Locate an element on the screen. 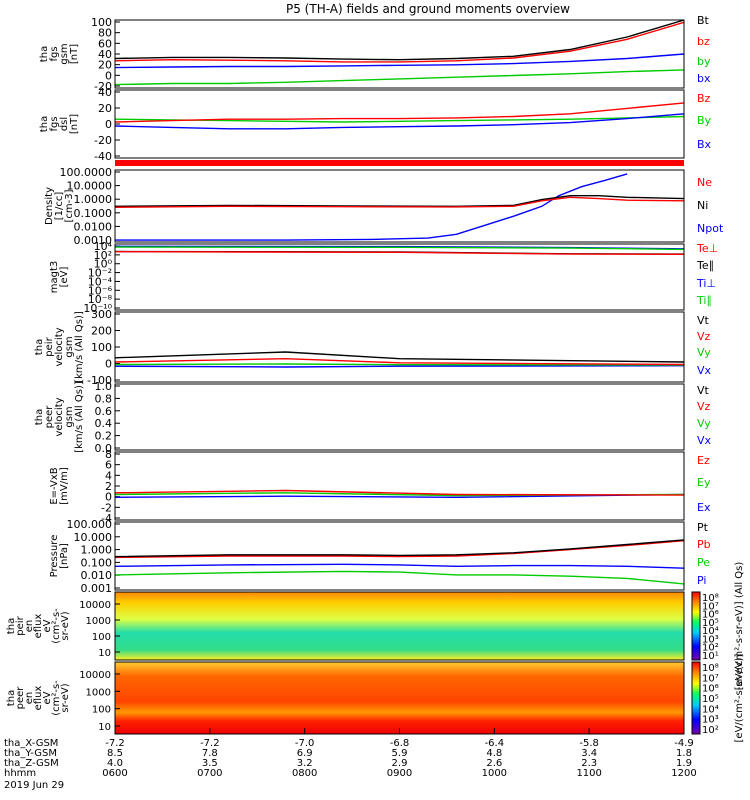  legend-entry: Bx is located at coordinates (704, 144).